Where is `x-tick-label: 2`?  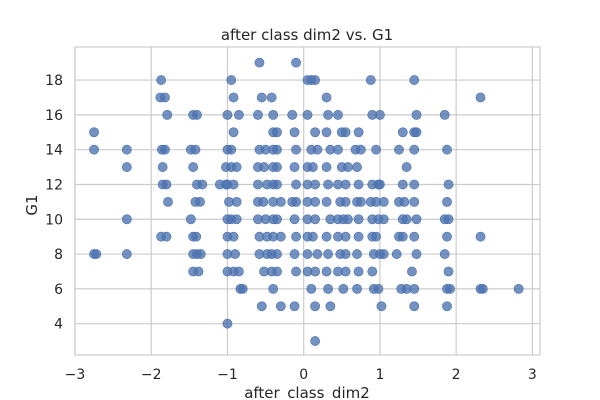
x-tick-label: 2 is located at coordinates (456, 375).